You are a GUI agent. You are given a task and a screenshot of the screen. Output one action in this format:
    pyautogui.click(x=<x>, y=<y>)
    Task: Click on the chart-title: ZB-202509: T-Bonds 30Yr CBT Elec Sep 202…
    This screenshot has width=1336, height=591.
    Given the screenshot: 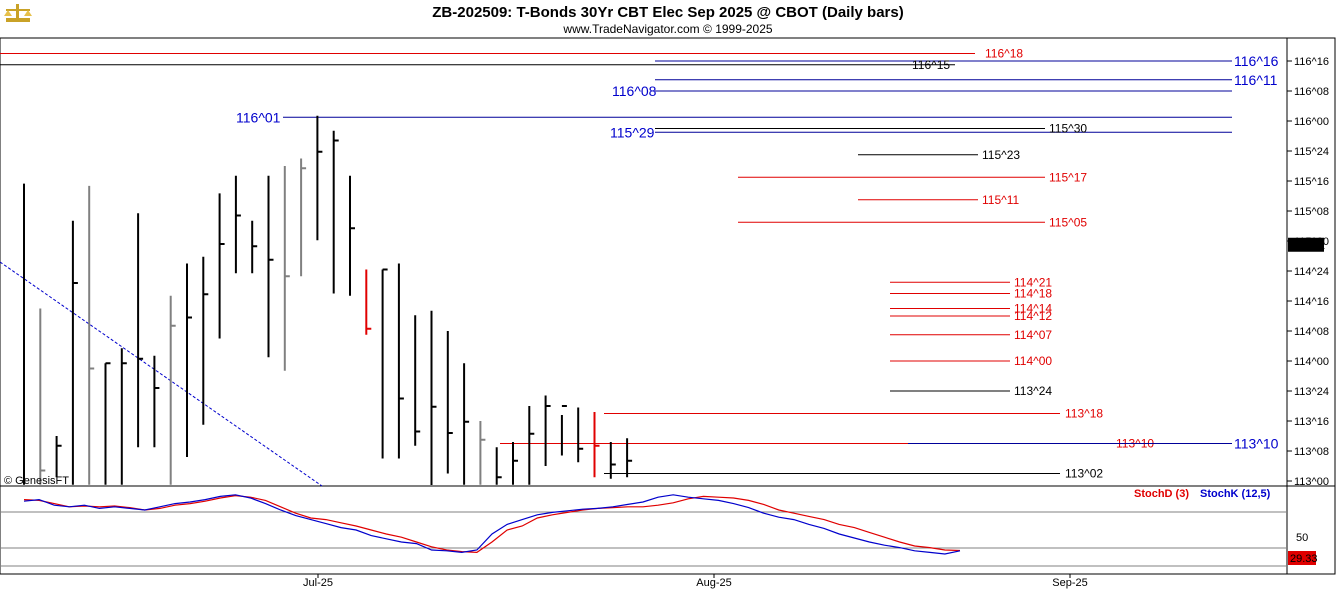 What is the action you would take?
    pyautogui.click(x=667, y=12)
    